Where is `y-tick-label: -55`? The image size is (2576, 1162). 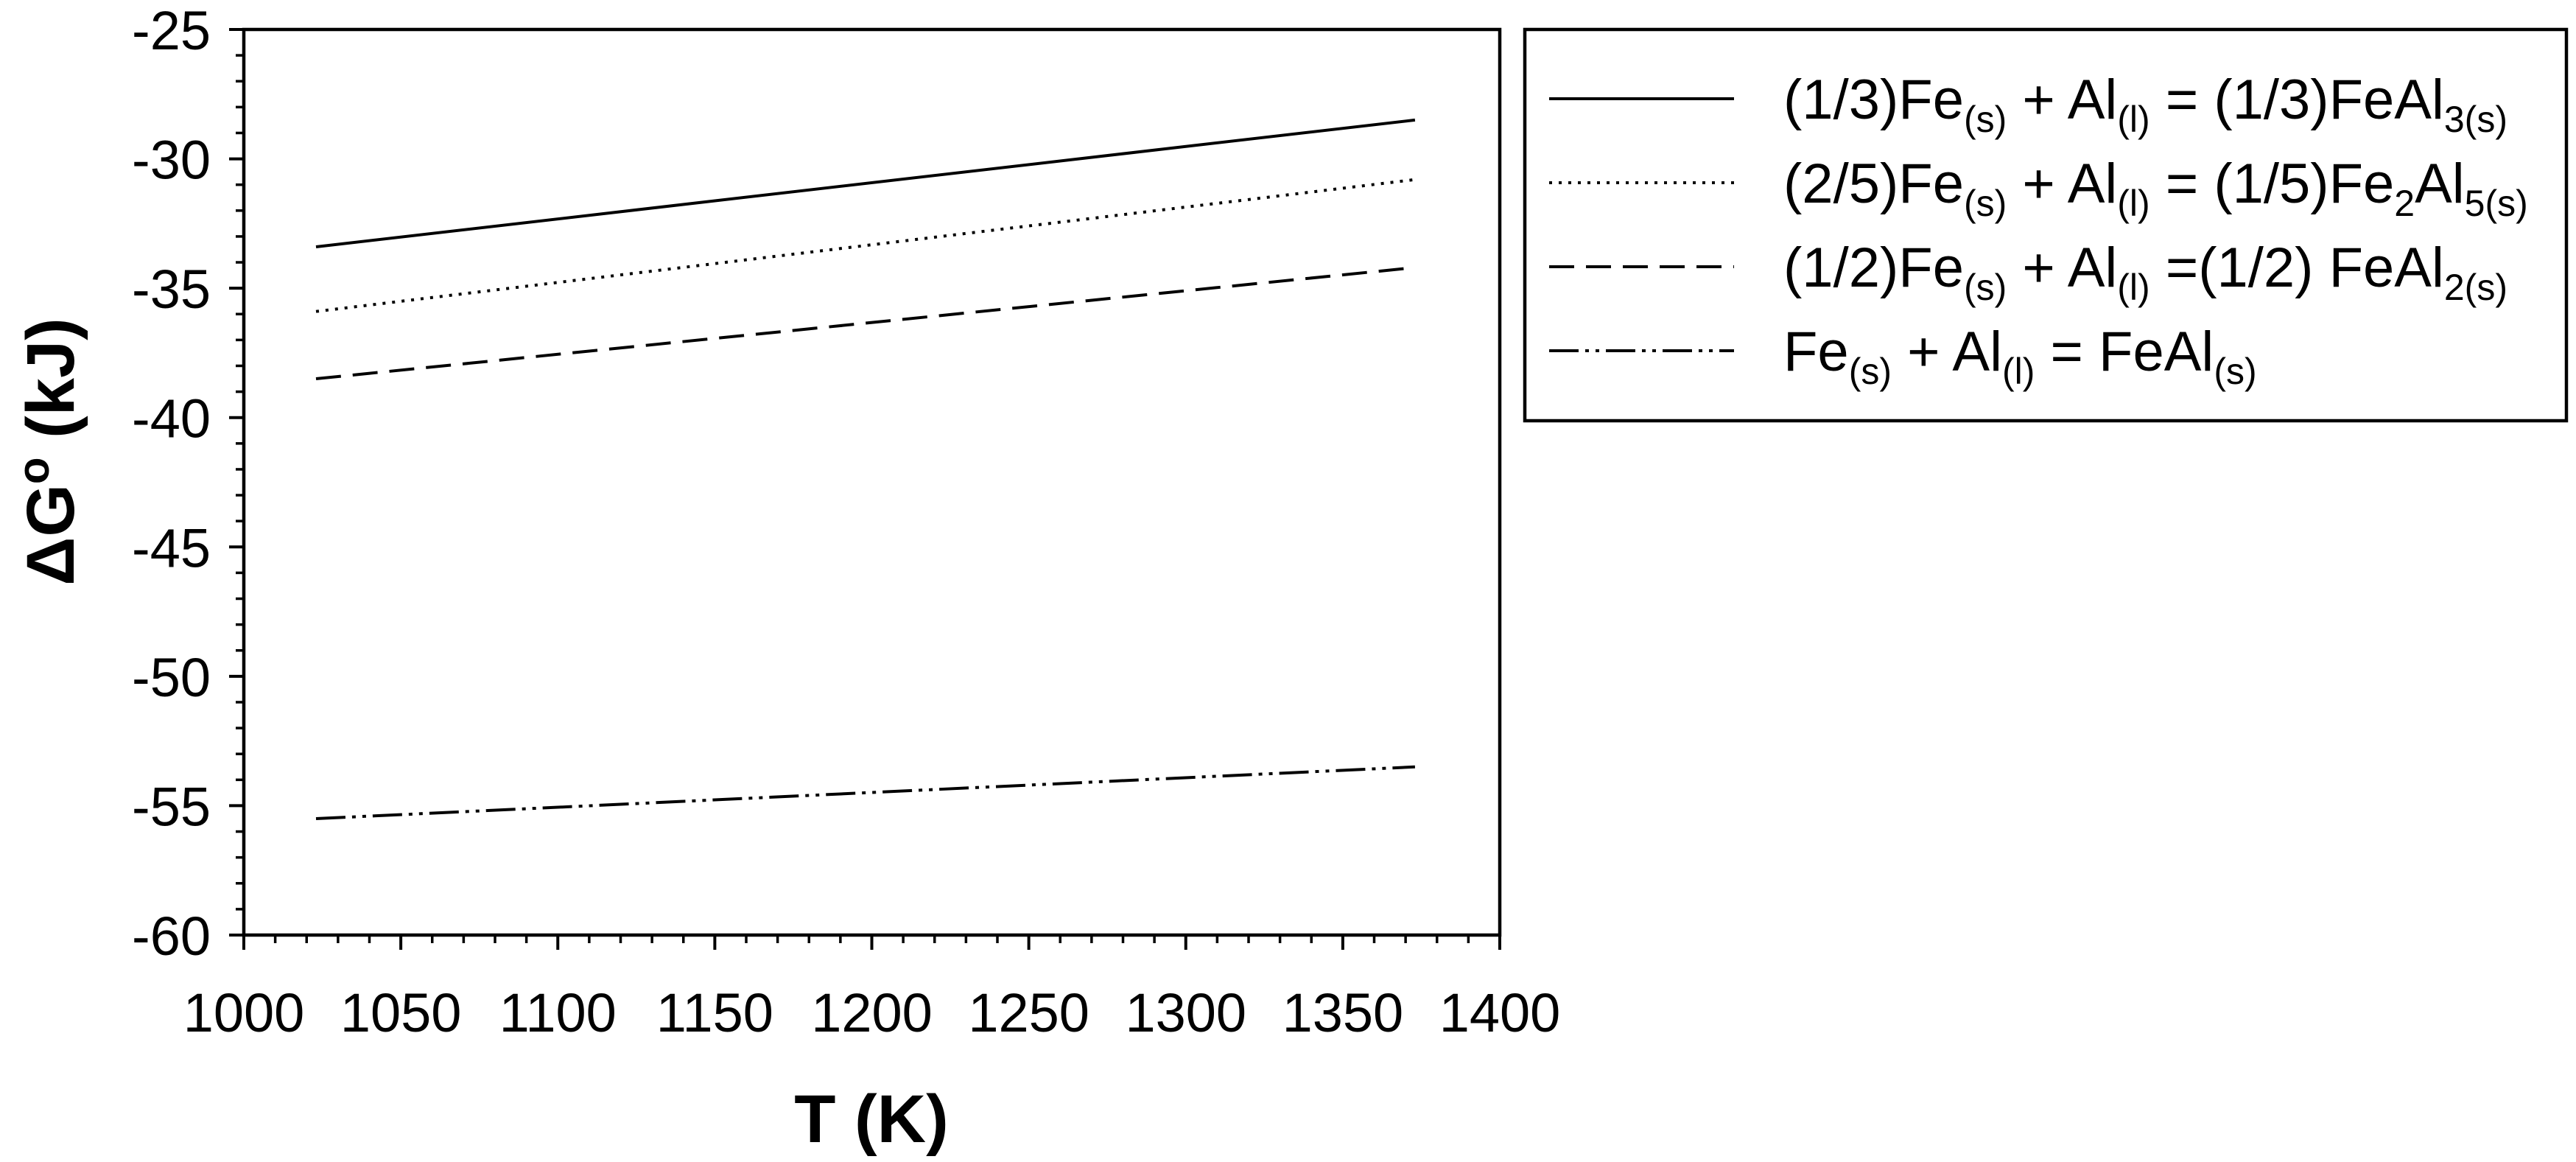 y-tick-label: -55 is located at coordinates (171, 807).